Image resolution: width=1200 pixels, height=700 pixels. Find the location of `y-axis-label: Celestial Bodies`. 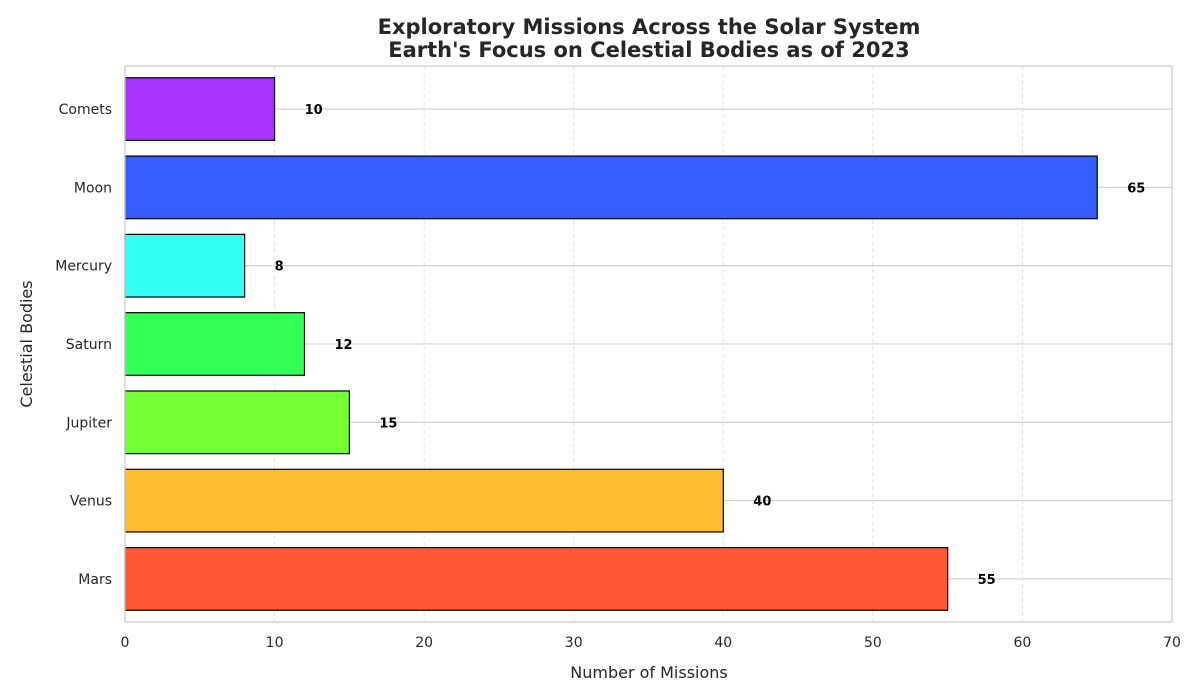

y-axis-label: Celestial Bodies is located at coordinates (26, 343).